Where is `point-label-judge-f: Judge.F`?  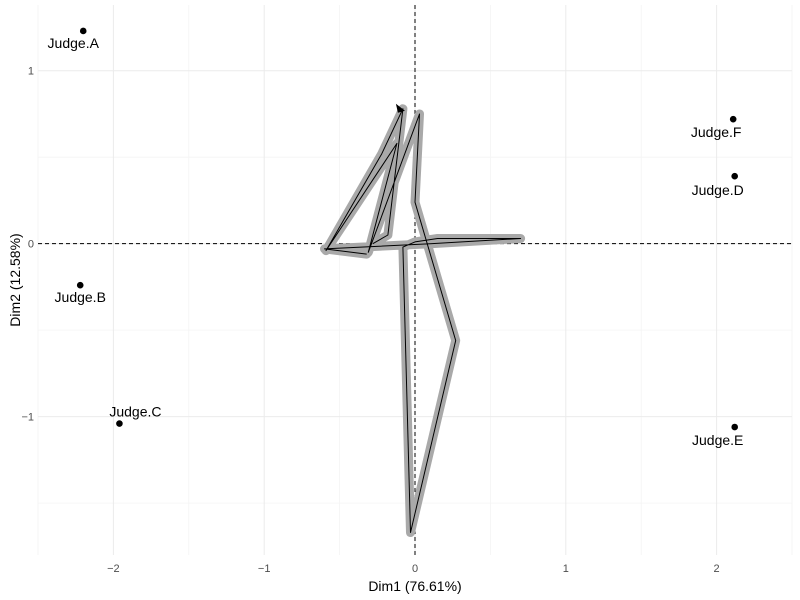
point-label-judge-f: Judge.F is located at coordinates (716, 132).